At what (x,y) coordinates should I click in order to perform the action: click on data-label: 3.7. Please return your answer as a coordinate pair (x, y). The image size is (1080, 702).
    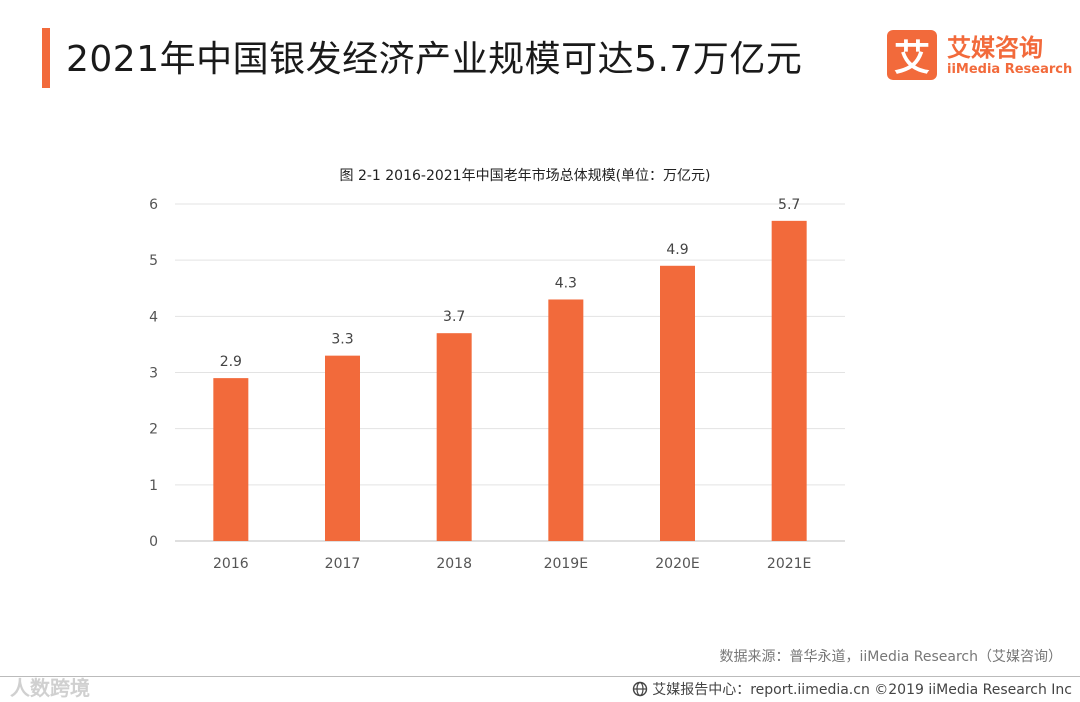
    Looking at the image, I should click on (454, 317).